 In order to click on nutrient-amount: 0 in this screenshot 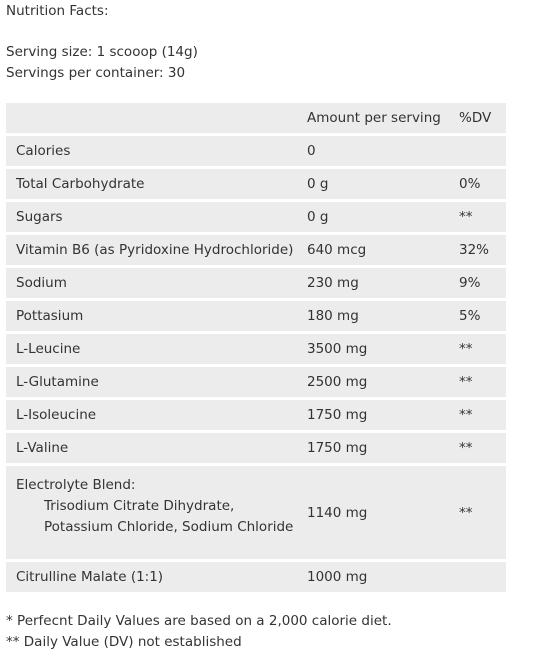, I will do `click(383, 151)`.